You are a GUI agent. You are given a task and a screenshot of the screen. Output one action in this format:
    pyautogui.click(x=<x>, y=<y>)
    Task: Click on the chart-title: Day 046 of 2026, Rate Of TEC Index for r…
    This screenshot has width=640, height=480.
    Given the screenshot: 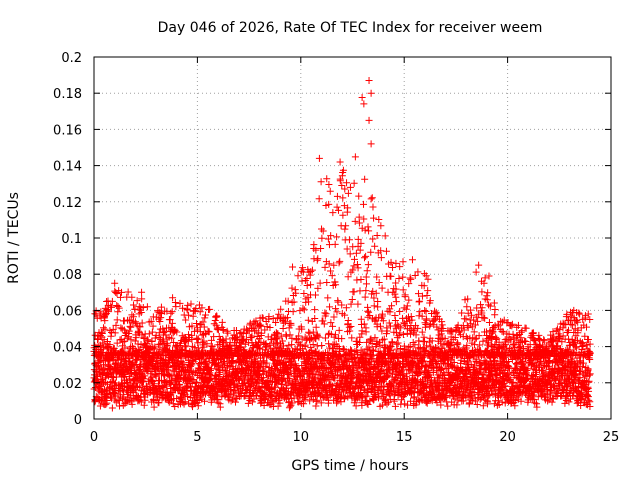 What is the action you would take?
    pyautogui.click(x=350, y=28)
    